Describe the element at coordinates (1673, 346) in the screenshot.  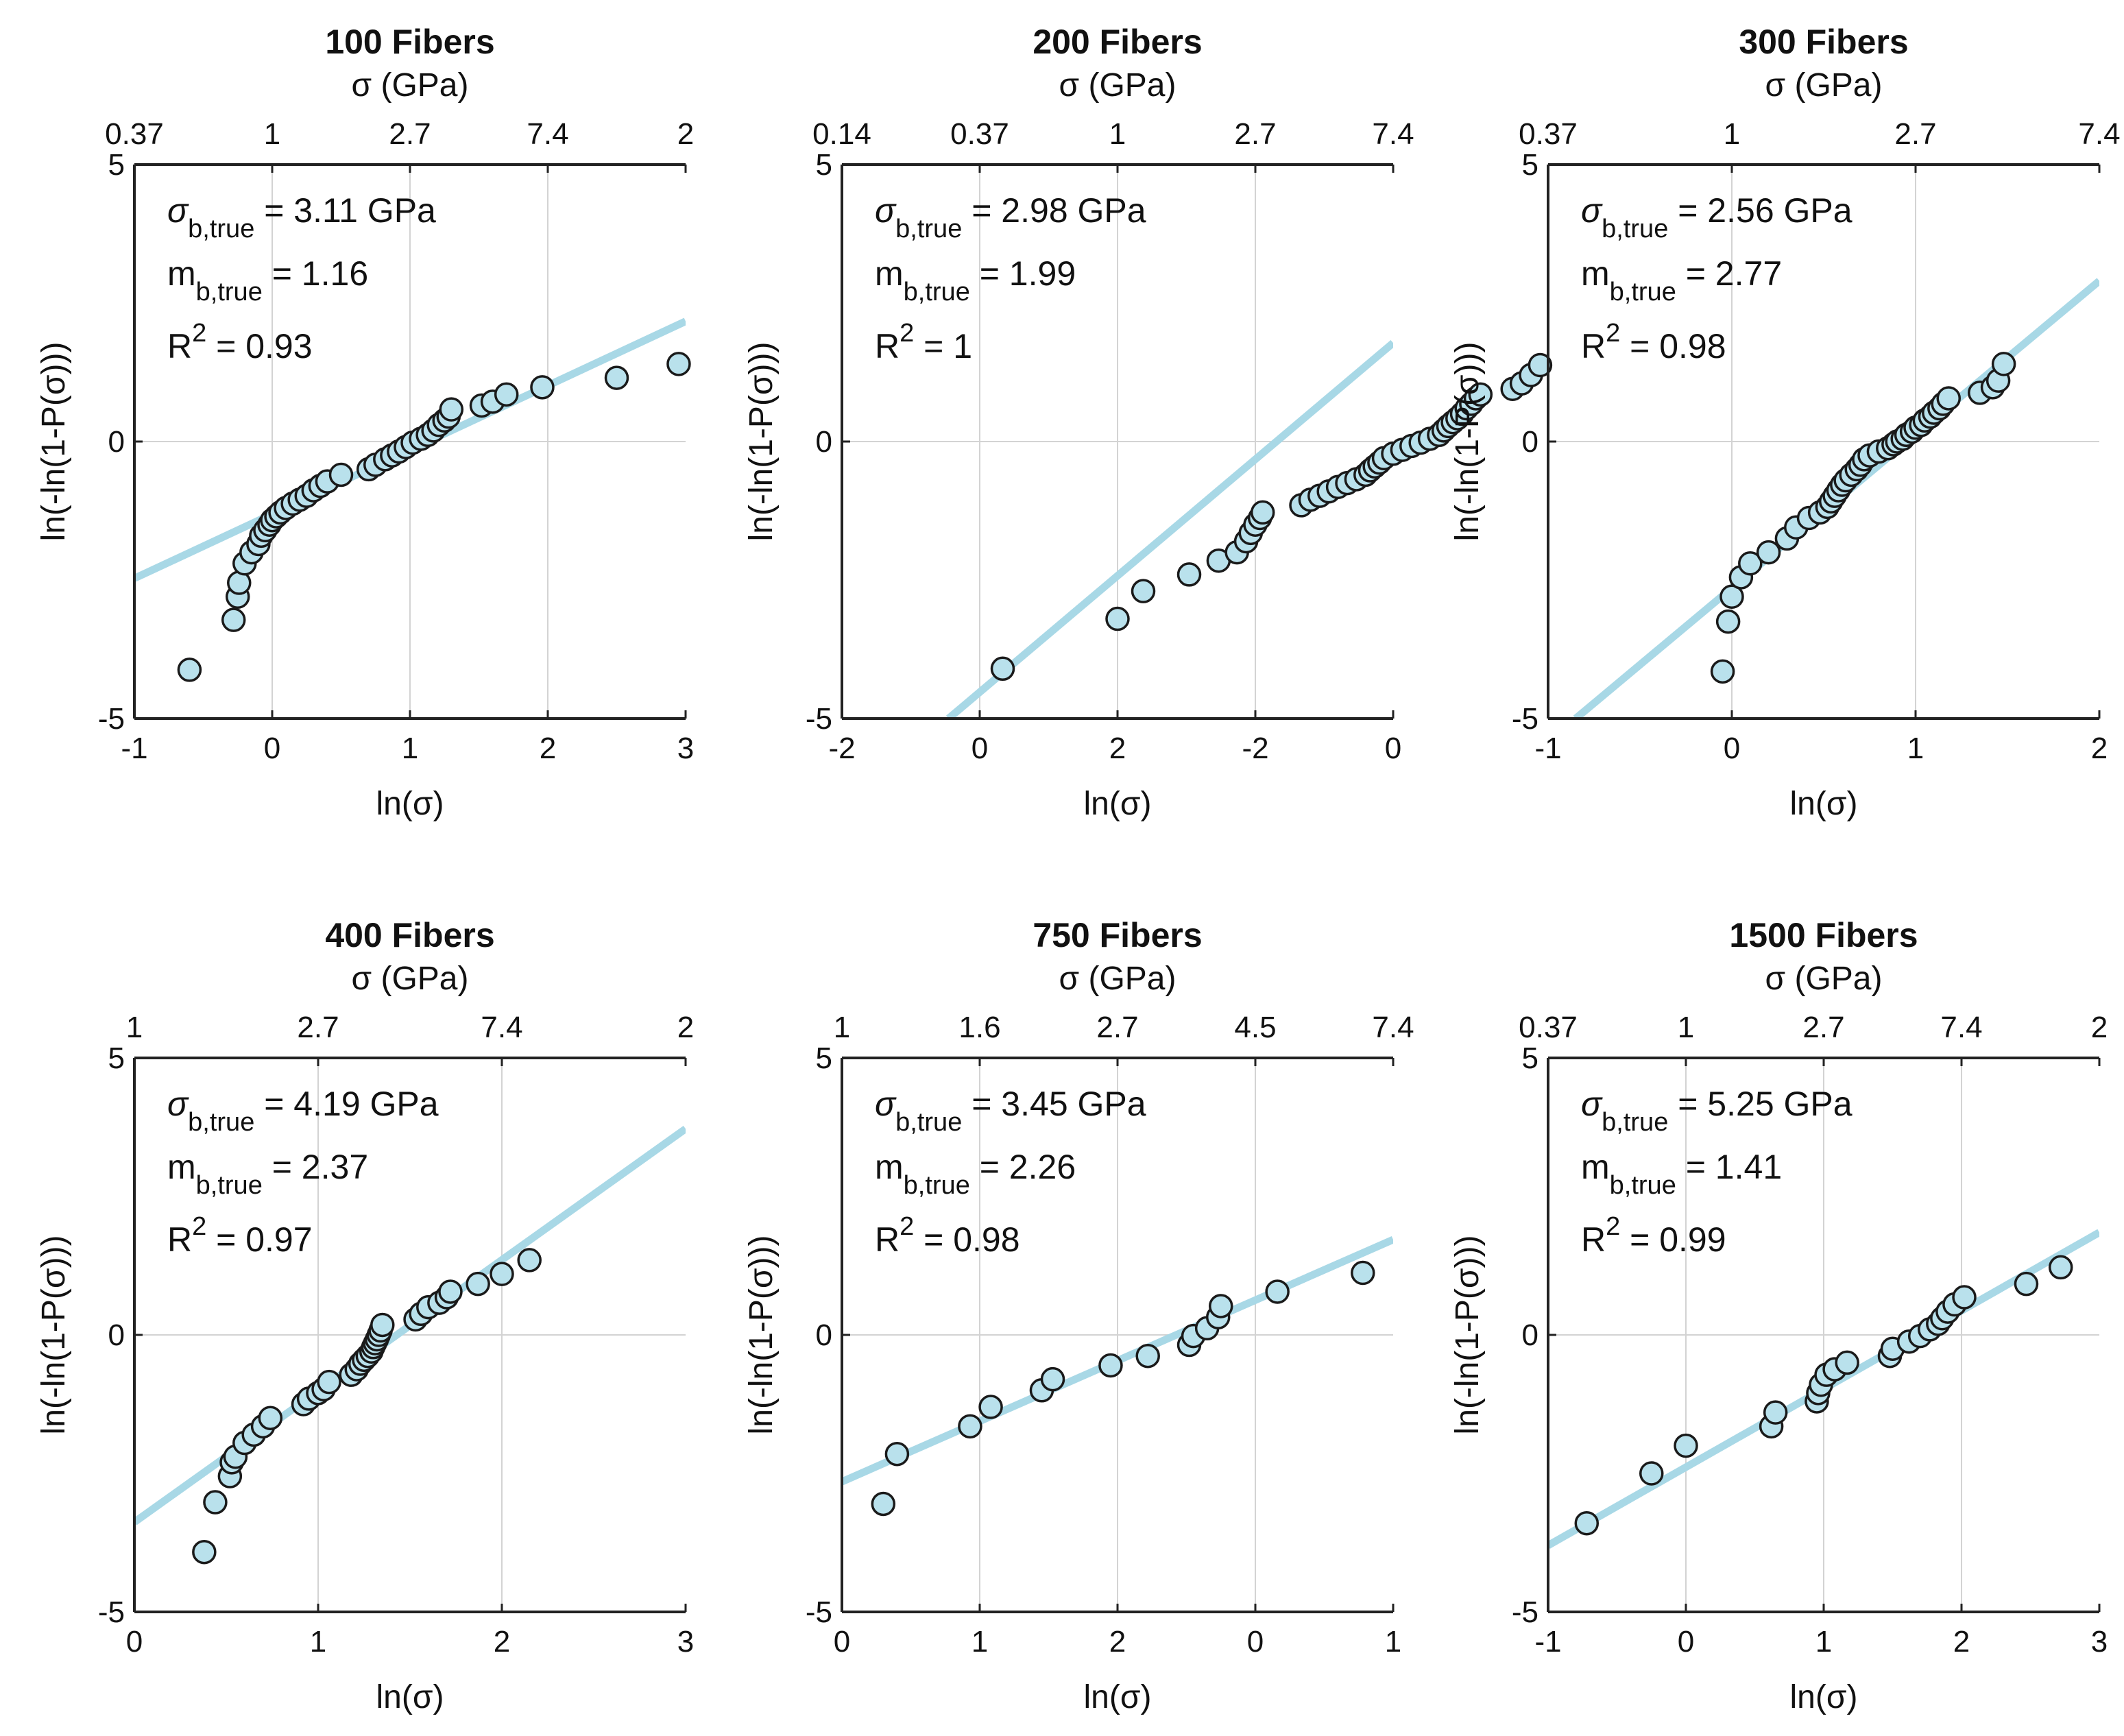
I see `stat-r2-value: = 0.98` at that location.